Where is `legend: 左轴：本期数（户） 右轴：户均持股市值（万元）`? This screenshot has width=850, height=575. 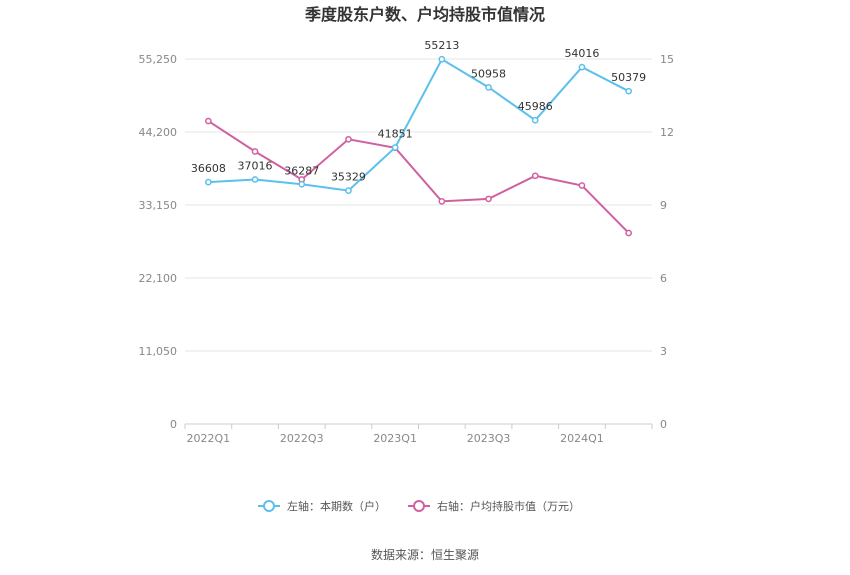
legend: 左轴：本期数（户） 右轴：户均持股市值（万元） is located at coordinates (419, 506).